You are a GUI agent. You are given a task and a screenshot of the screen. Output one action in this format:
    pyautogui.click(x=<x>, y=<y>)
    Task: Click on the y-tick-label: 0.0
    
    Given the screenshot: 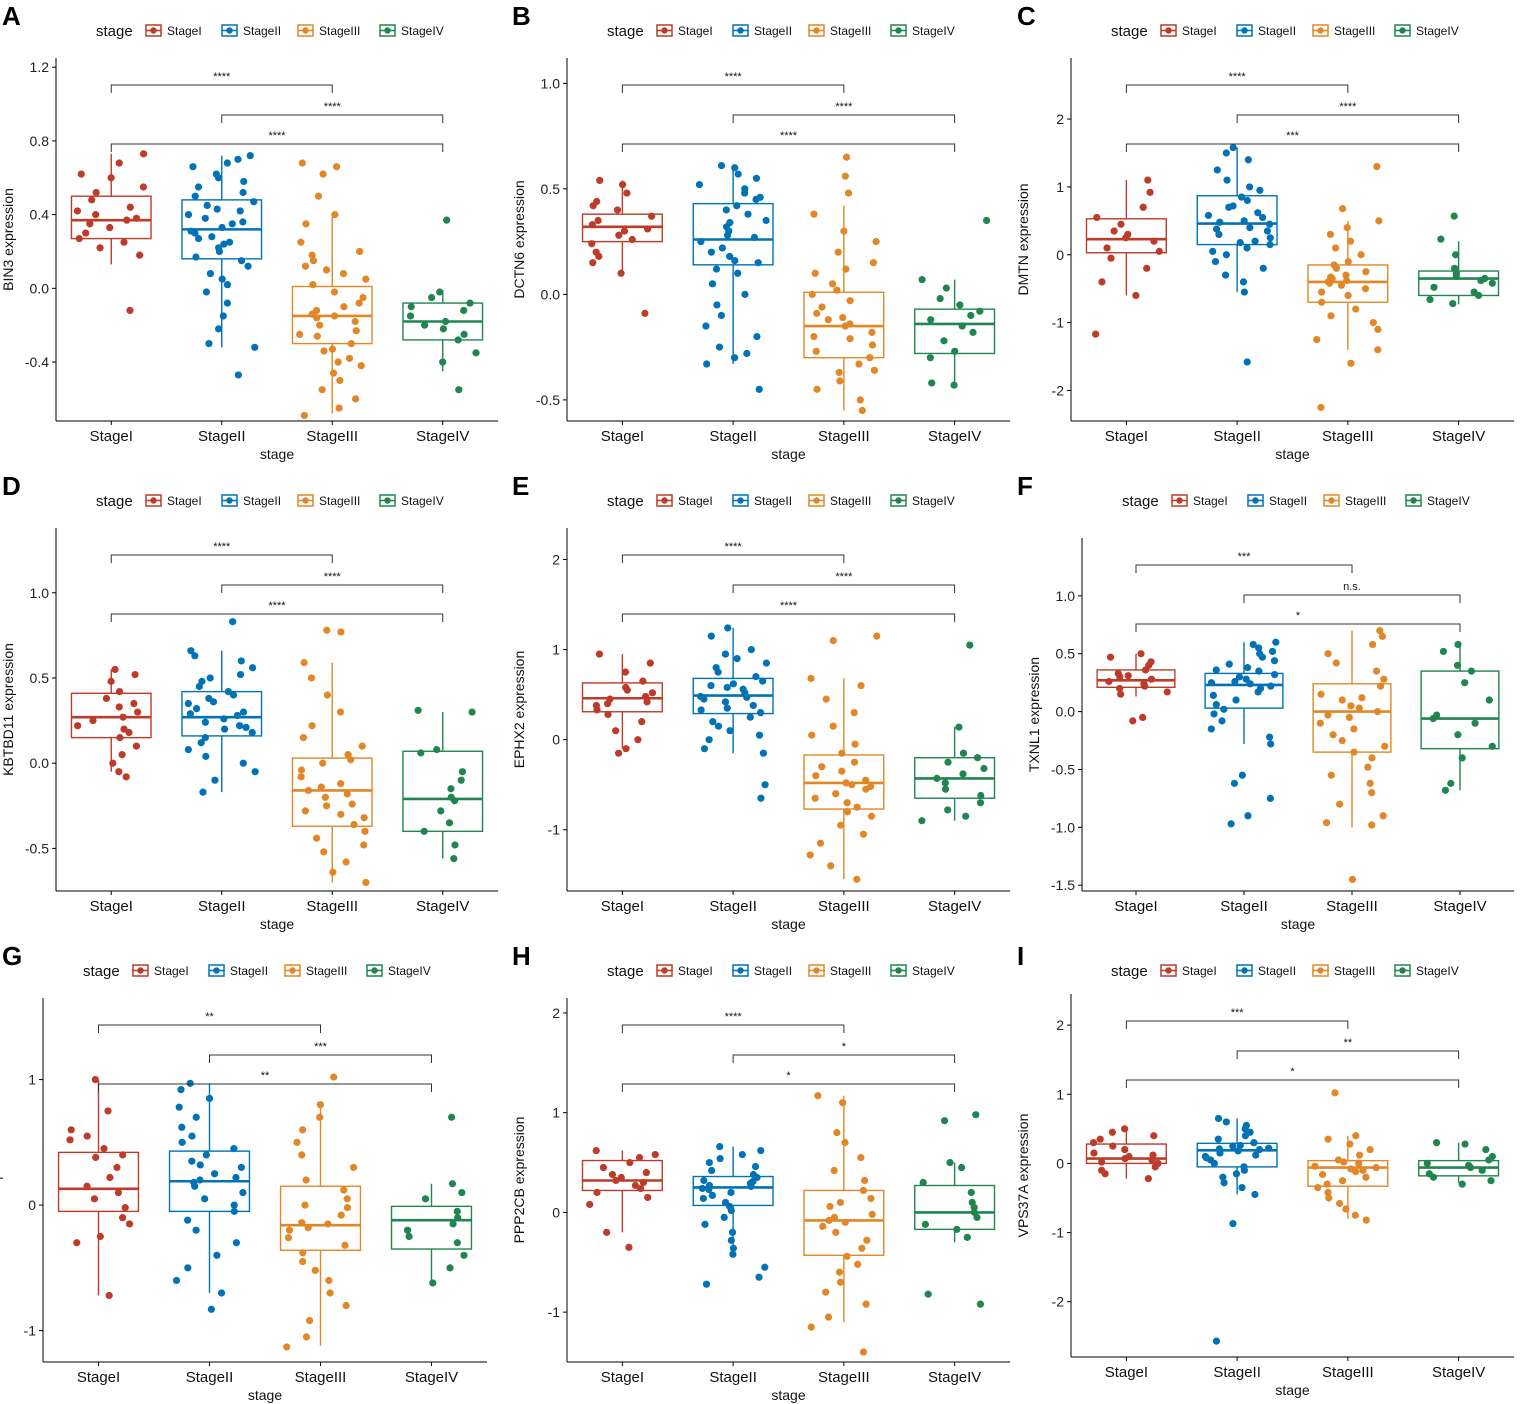 What is the action you would take?
    pyautogui.click(x=1066, y=712)
    